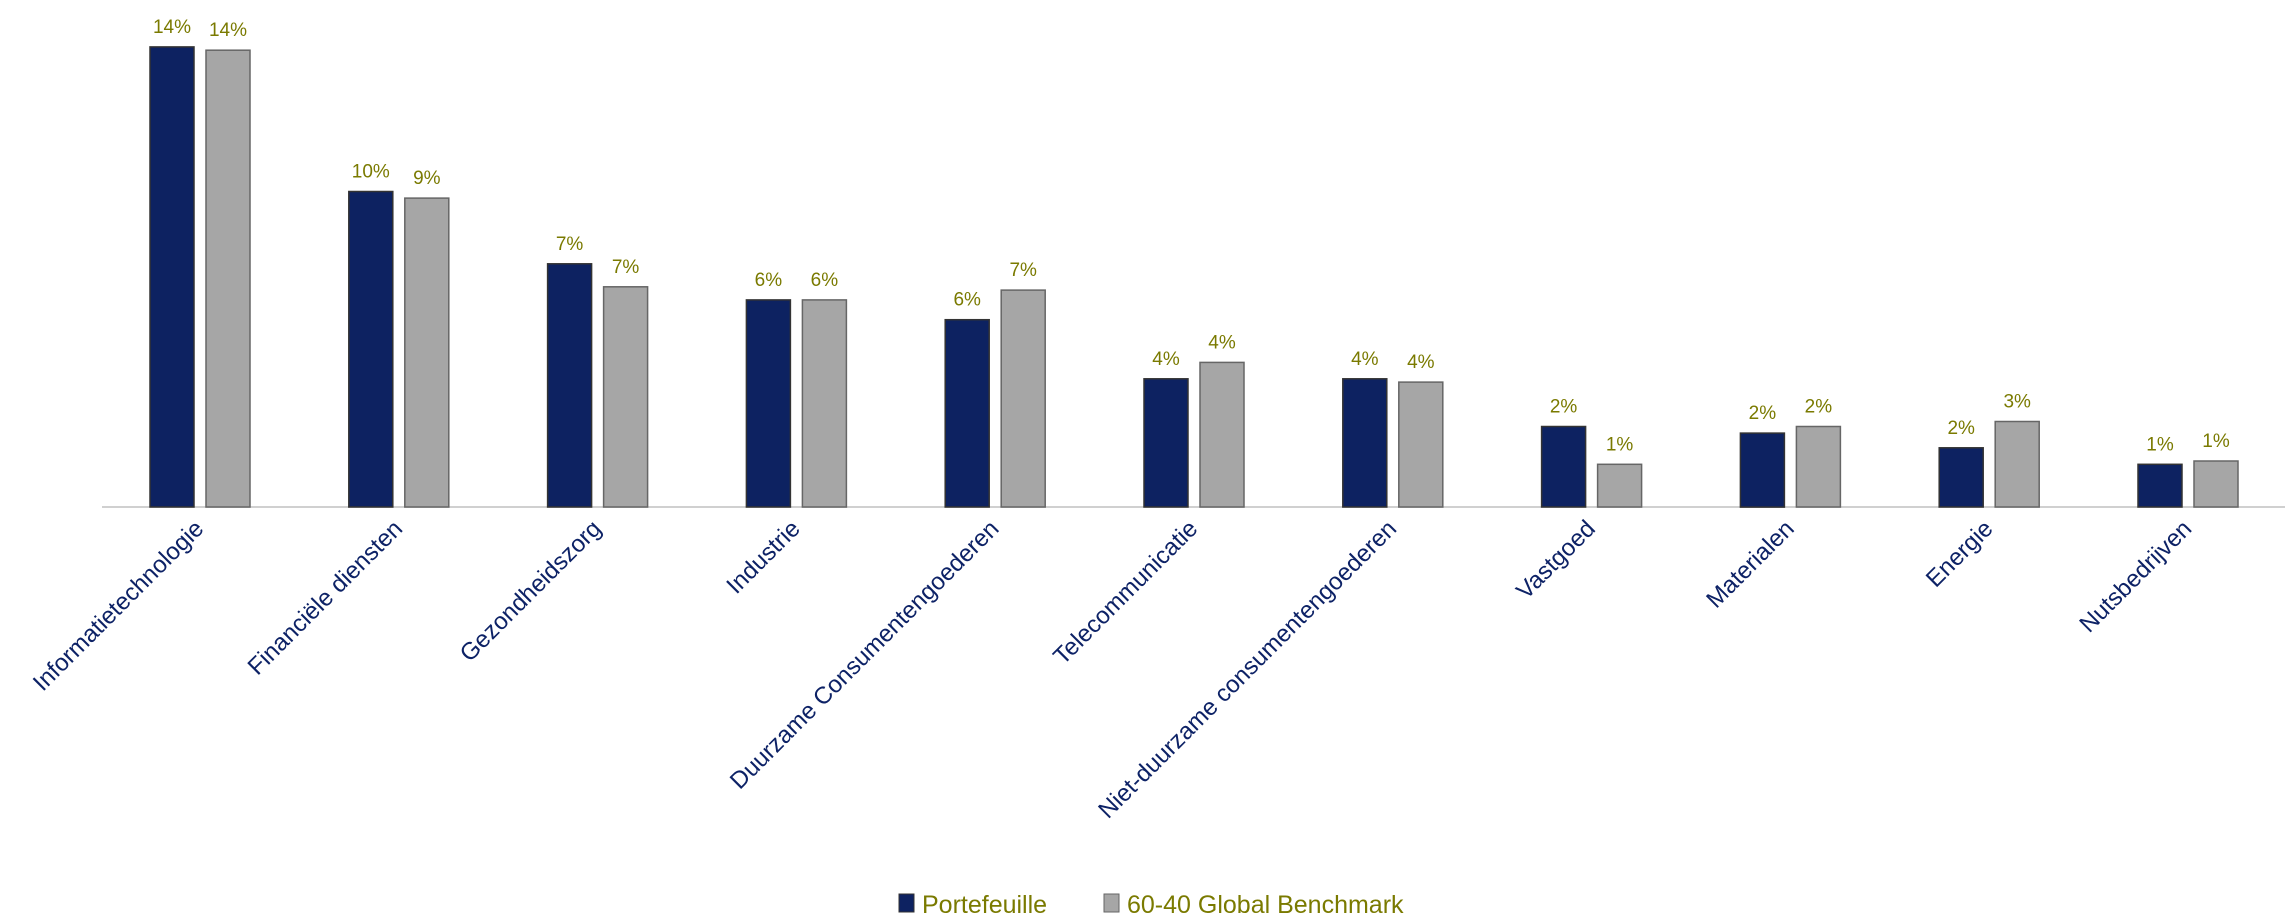 The width and height of the screenshot is (2293, 920). Describe the element at coordinates (228, 30) in the screenshot. I see `data-label-benchmark: 14%` at that location.